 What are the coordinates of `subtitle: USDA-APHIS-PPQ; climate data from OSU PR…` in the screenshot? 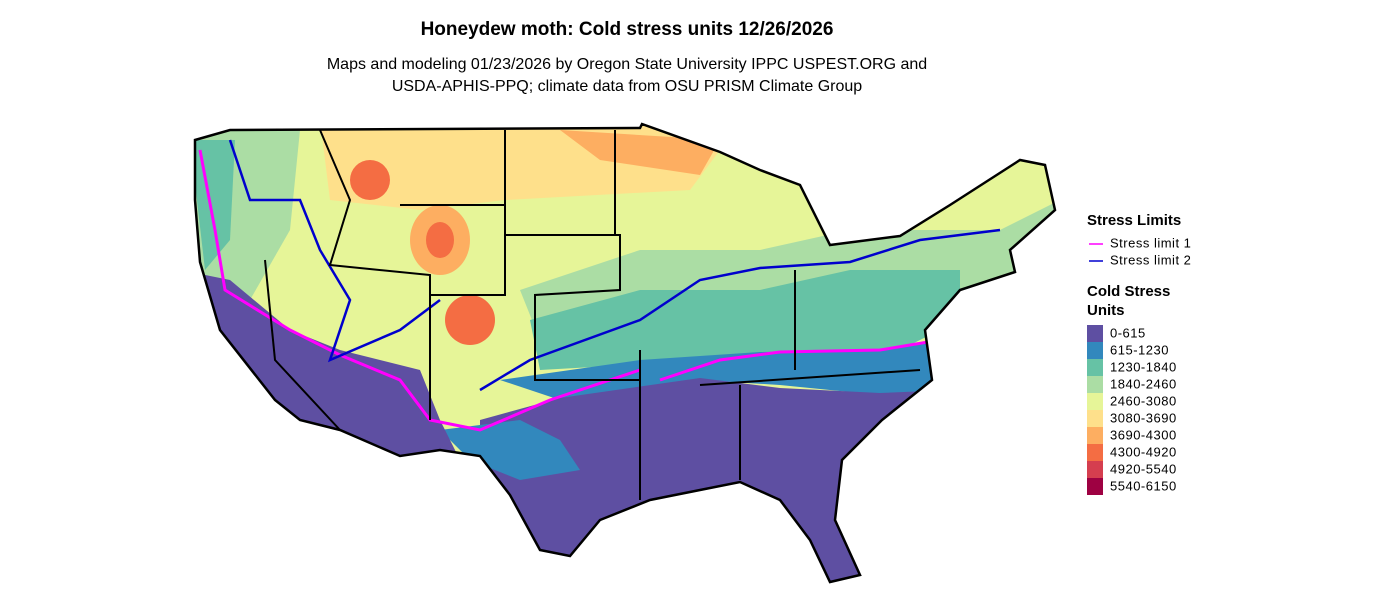 It's located at (627, 86).